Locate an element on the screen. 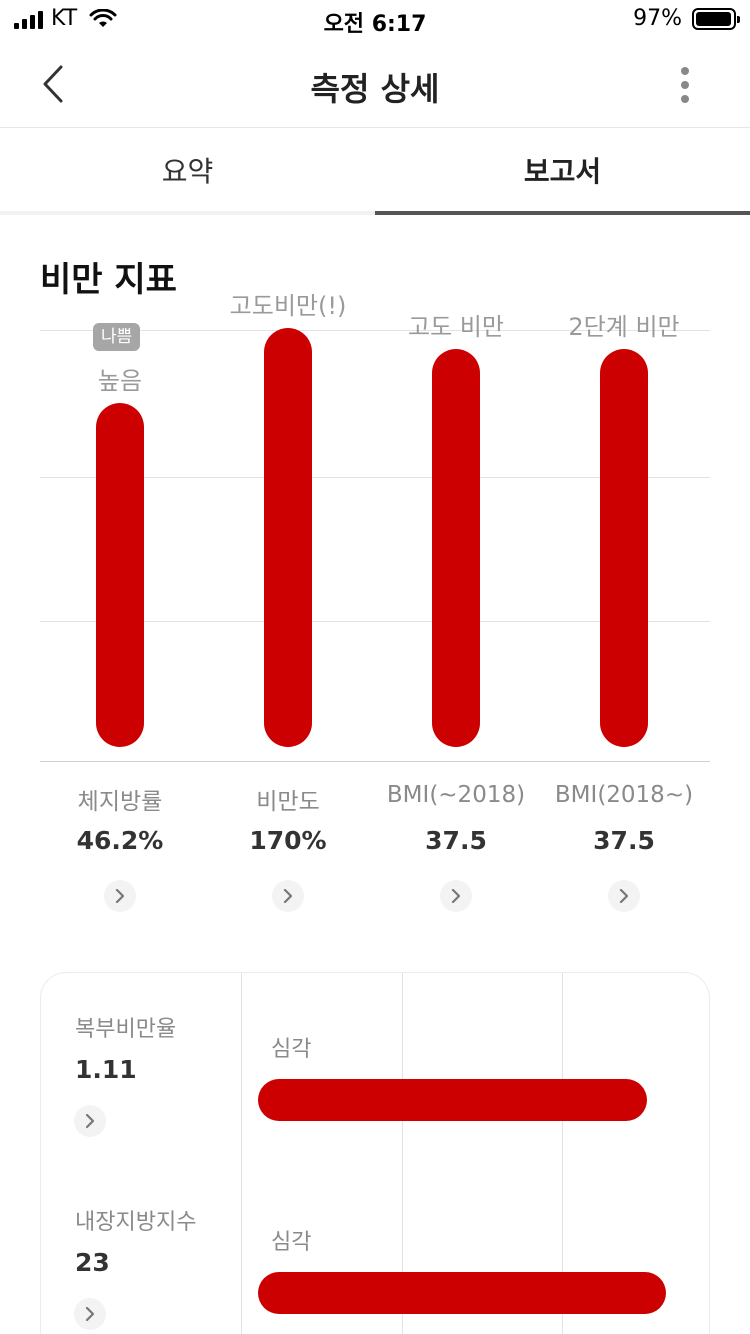 The height and width of the screenshot is (1334, 750). chevron-left-icon is located at coordinates (53, 84).